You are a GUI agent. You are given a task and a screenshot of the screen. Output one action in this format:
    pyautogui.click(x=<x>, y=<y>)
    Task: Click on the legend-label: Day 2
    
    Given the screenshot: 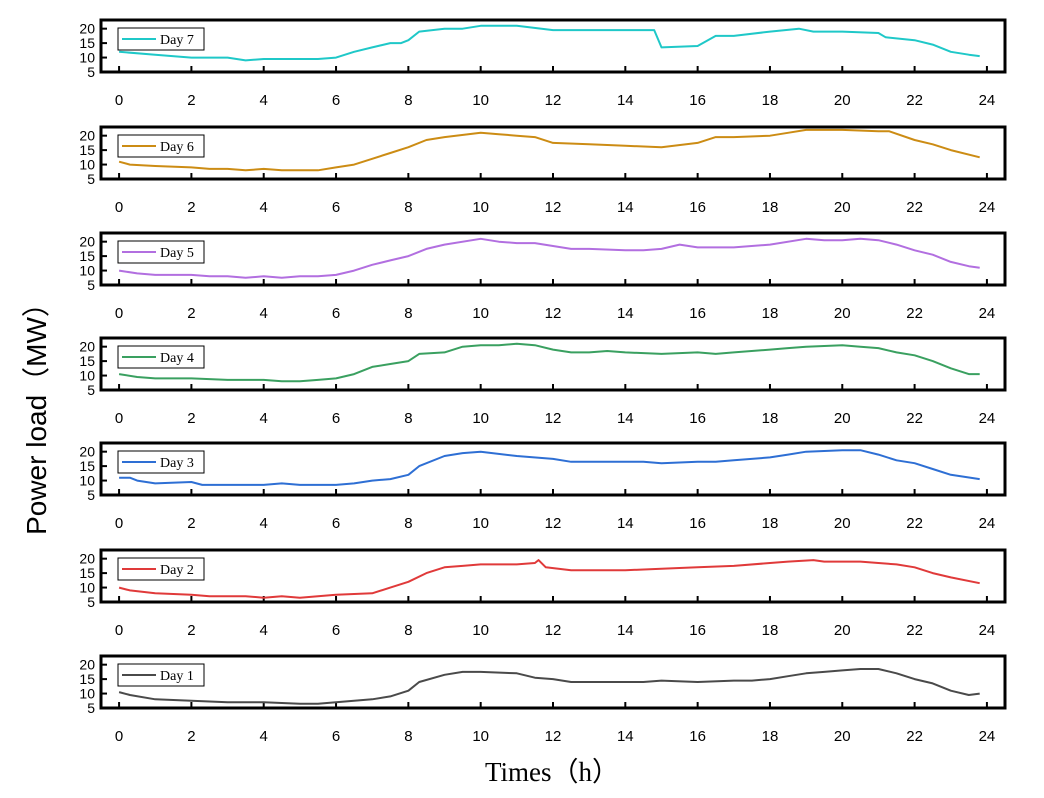 What is the action you would take?
    pyautogui.click(x=177, y=570)
    